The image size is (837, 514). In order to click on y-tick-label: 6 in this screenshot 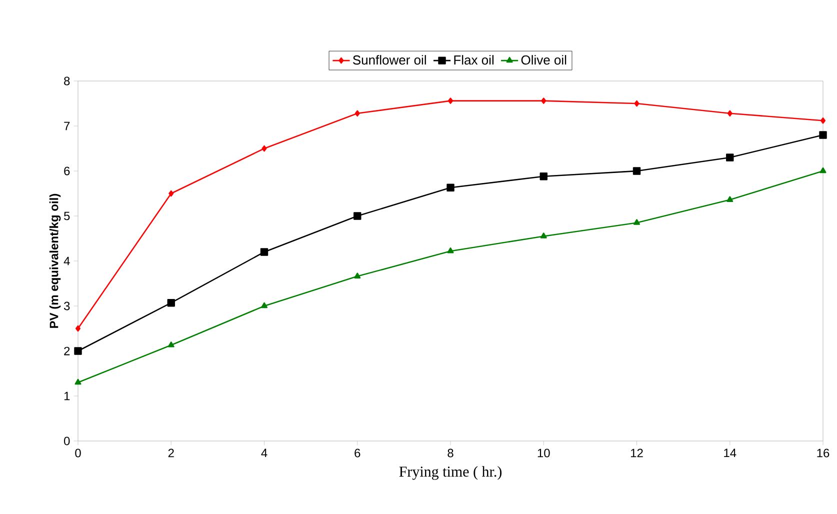, I will do `click(67, 171)`.